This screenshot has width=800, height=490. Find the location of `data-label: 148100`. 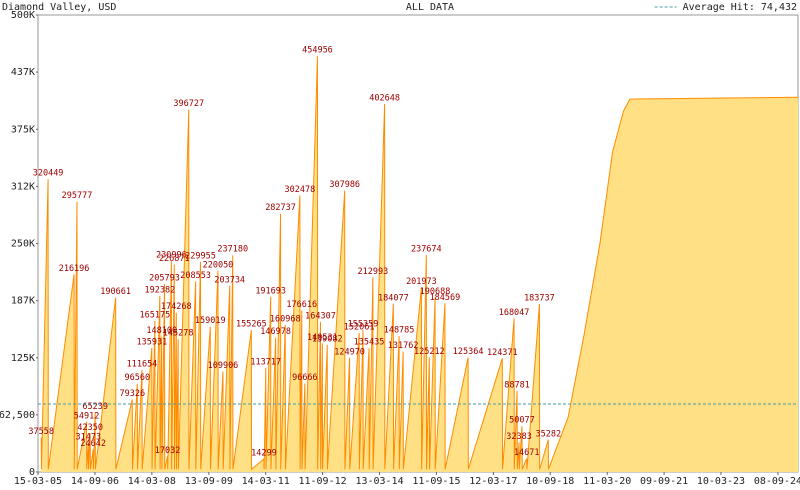

data-label: 148100 is located at coordinates (161, 331).